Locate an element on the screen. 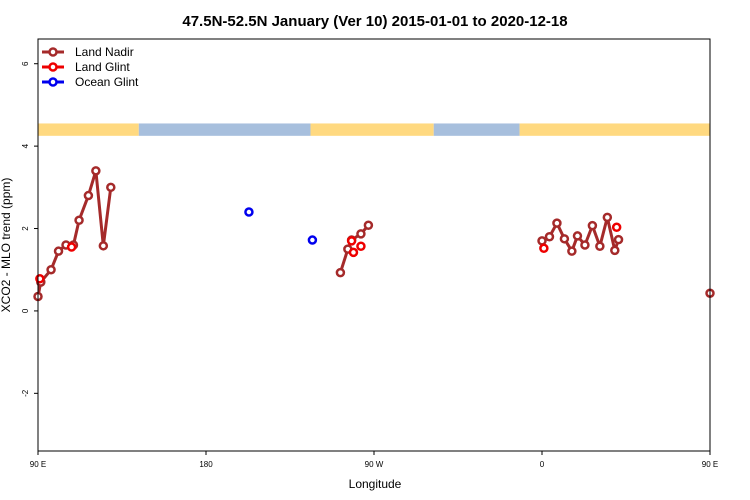 Image resolution: width=750 pixels, height=500 pixels. land-ocean-strip is located at coordinates (374, 129).